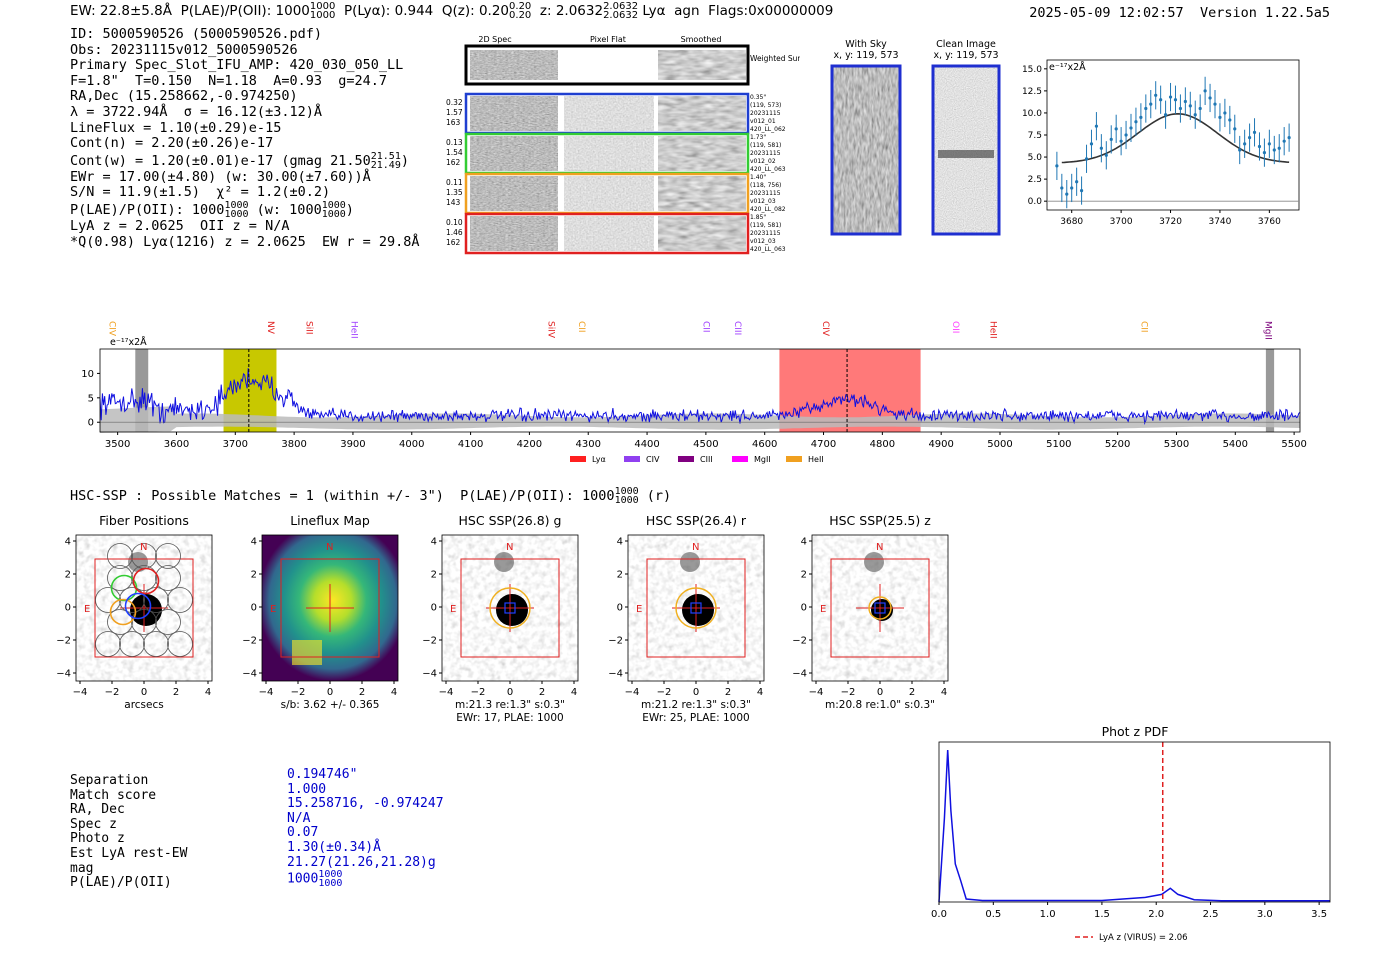 Image resolution: width=1400 pixels, height=953 pixels. I want to click on fiber-2-left-2: 162, so click(453, 162).